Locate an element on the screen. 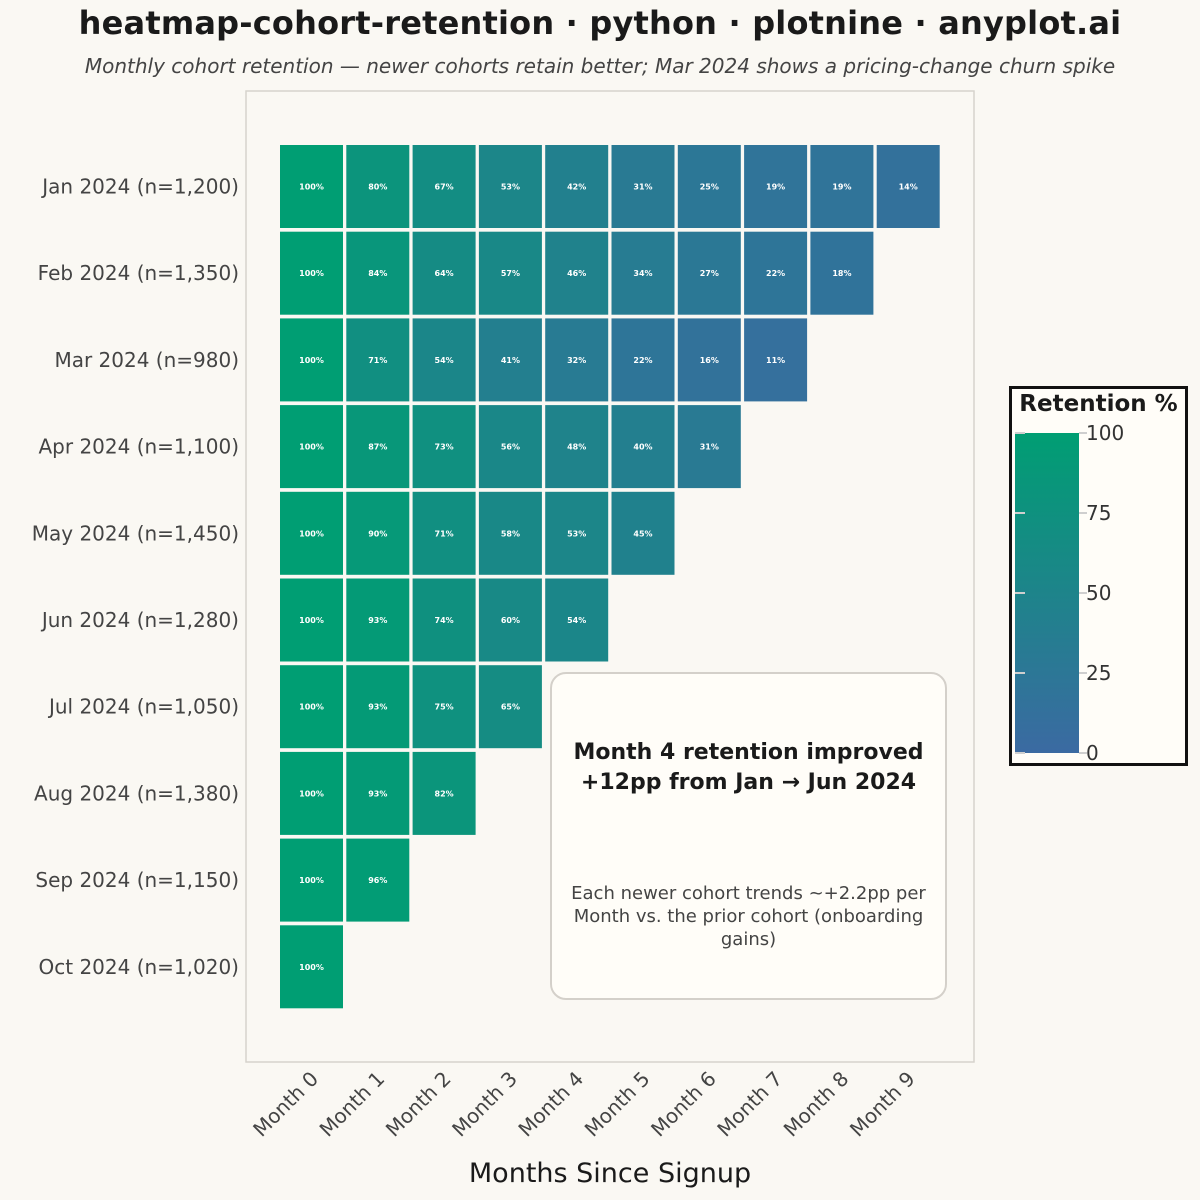 The height and width of the screenshot is (1200, 1200). cell-value-label: 48% is located at coordinates (576, 447).